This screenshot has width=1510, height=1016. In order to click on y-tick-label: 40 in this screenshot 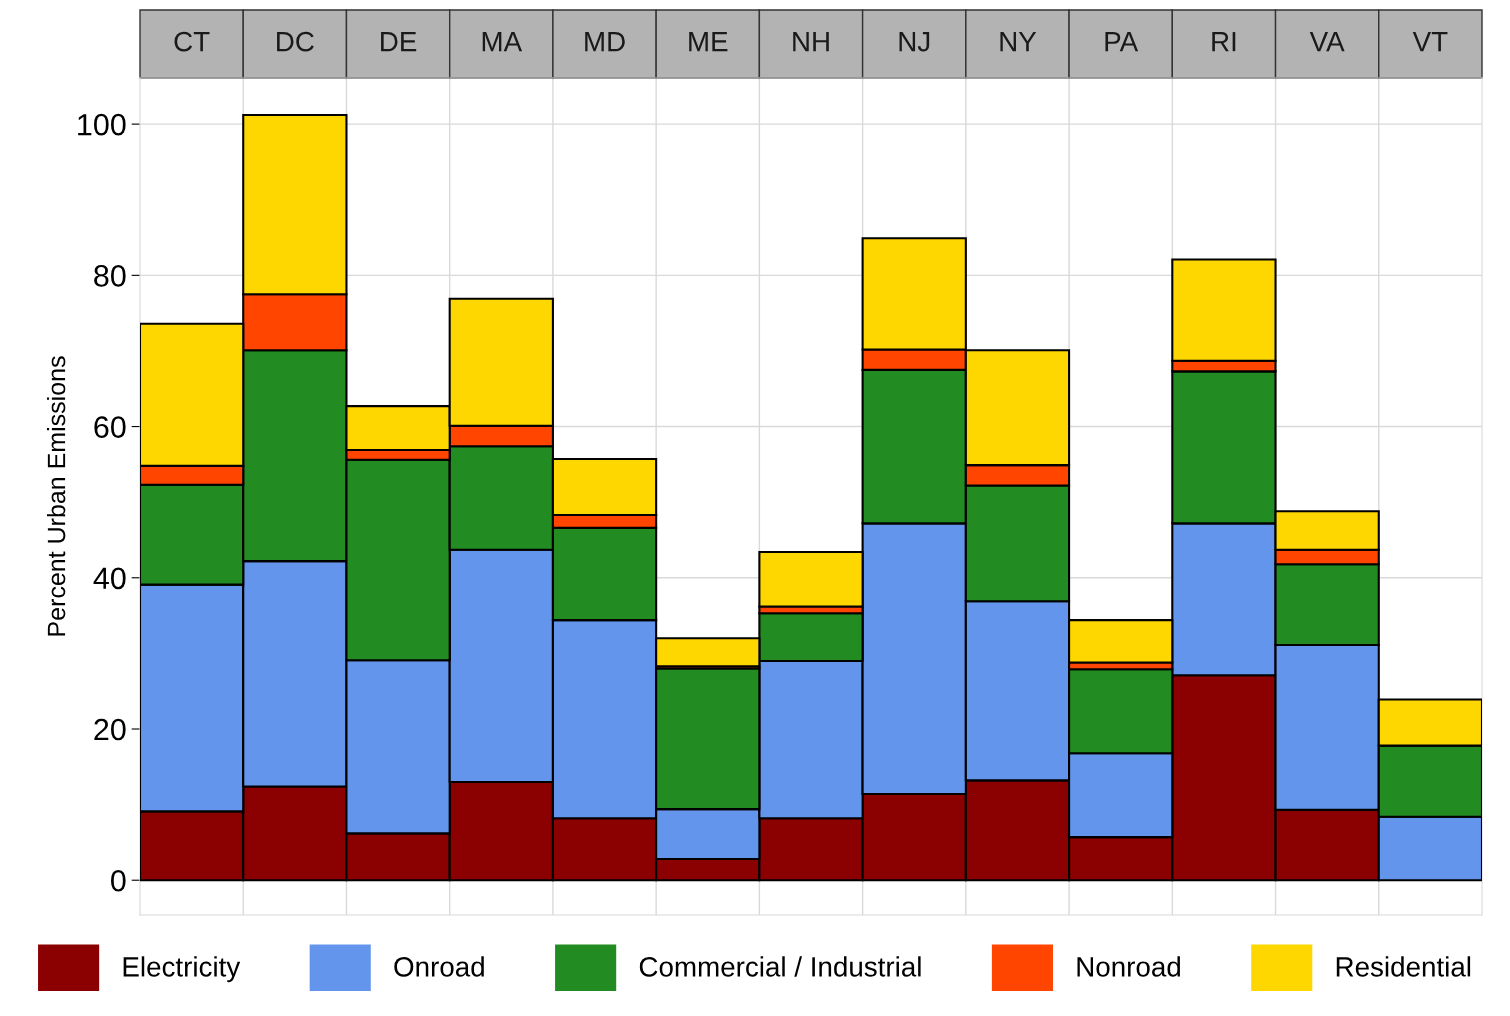, I will do `click(109, 578)`.